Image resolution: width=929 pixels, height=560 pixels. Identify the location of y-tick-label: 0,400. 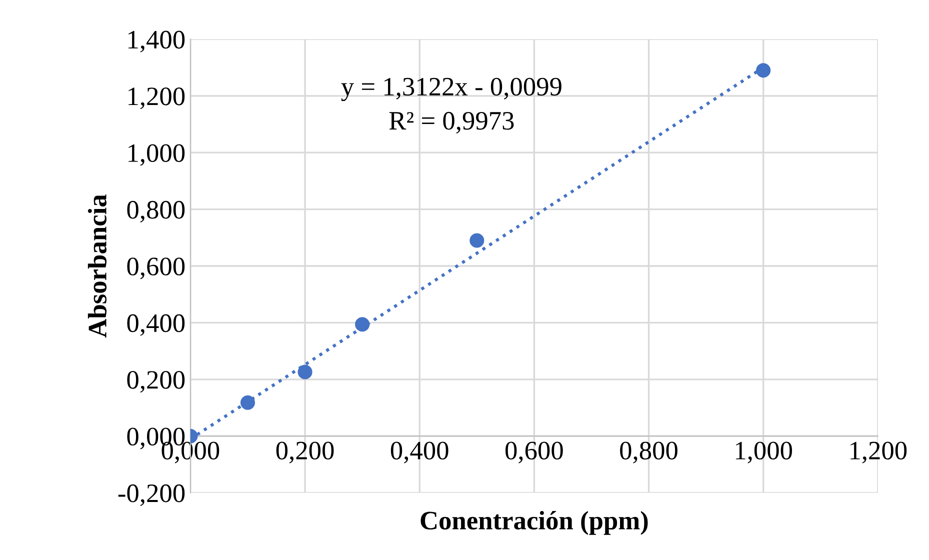
(156, 325).